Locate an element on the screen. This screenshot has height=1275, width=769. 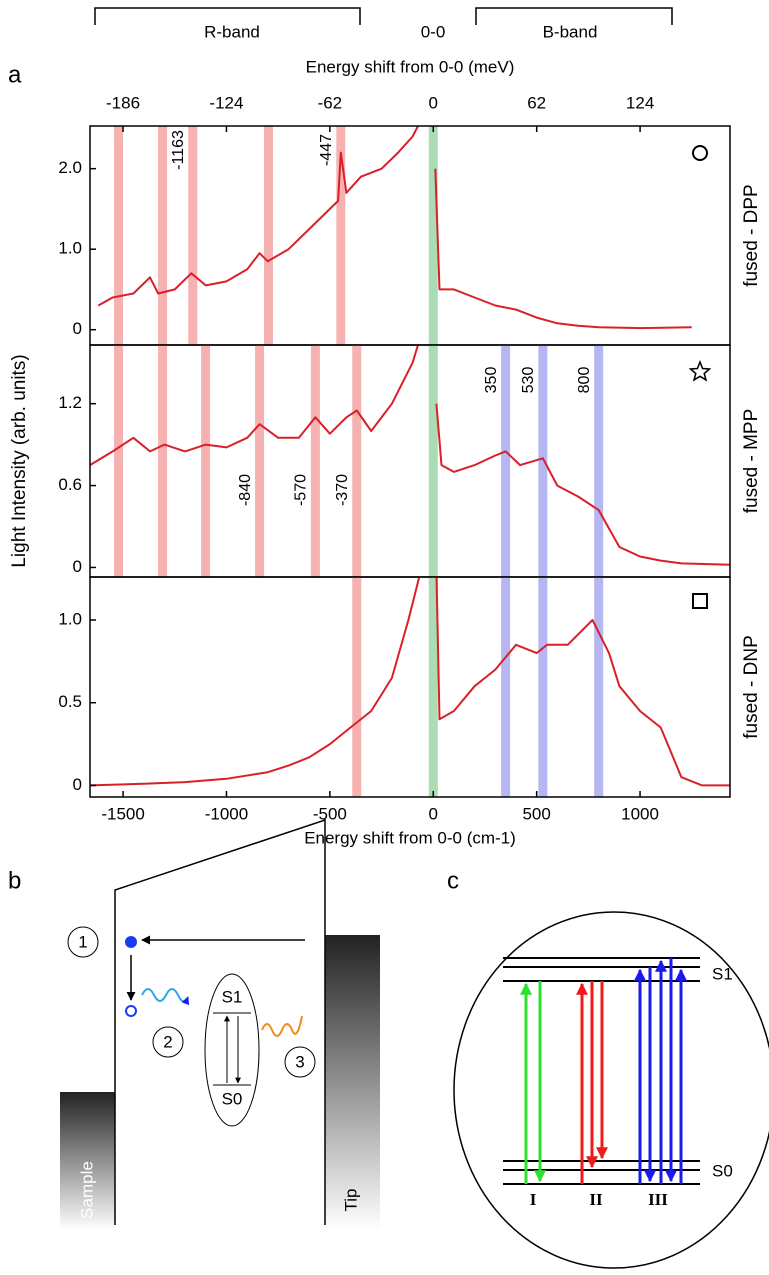
band-label: B-band is located at coordinates (570, 31).